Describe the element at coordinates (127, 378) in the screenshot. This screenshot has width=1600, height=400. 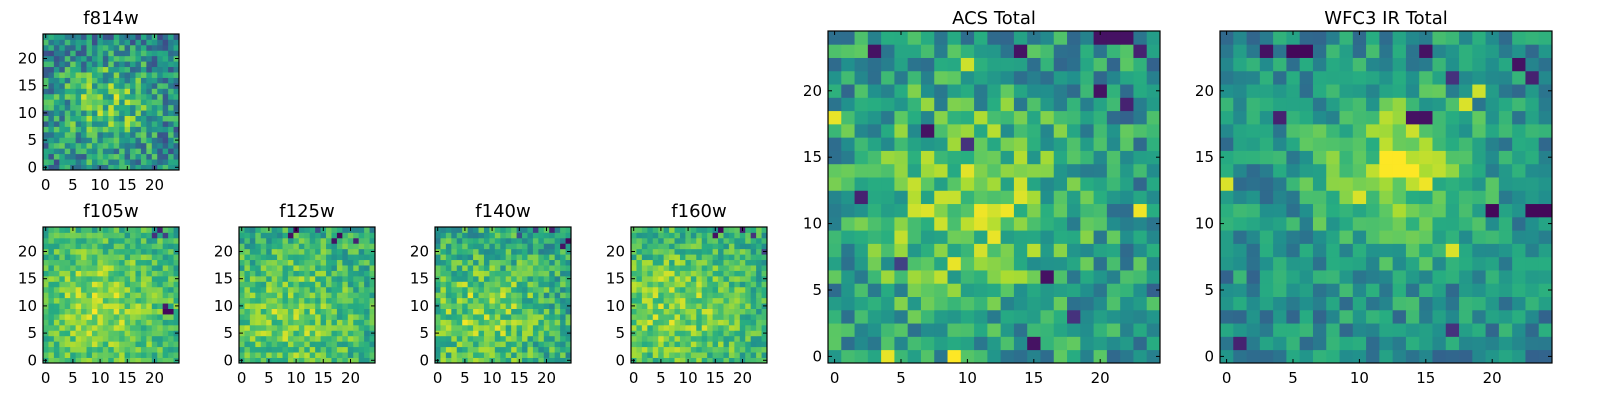
I see `x-tick-label: 15` at that location.